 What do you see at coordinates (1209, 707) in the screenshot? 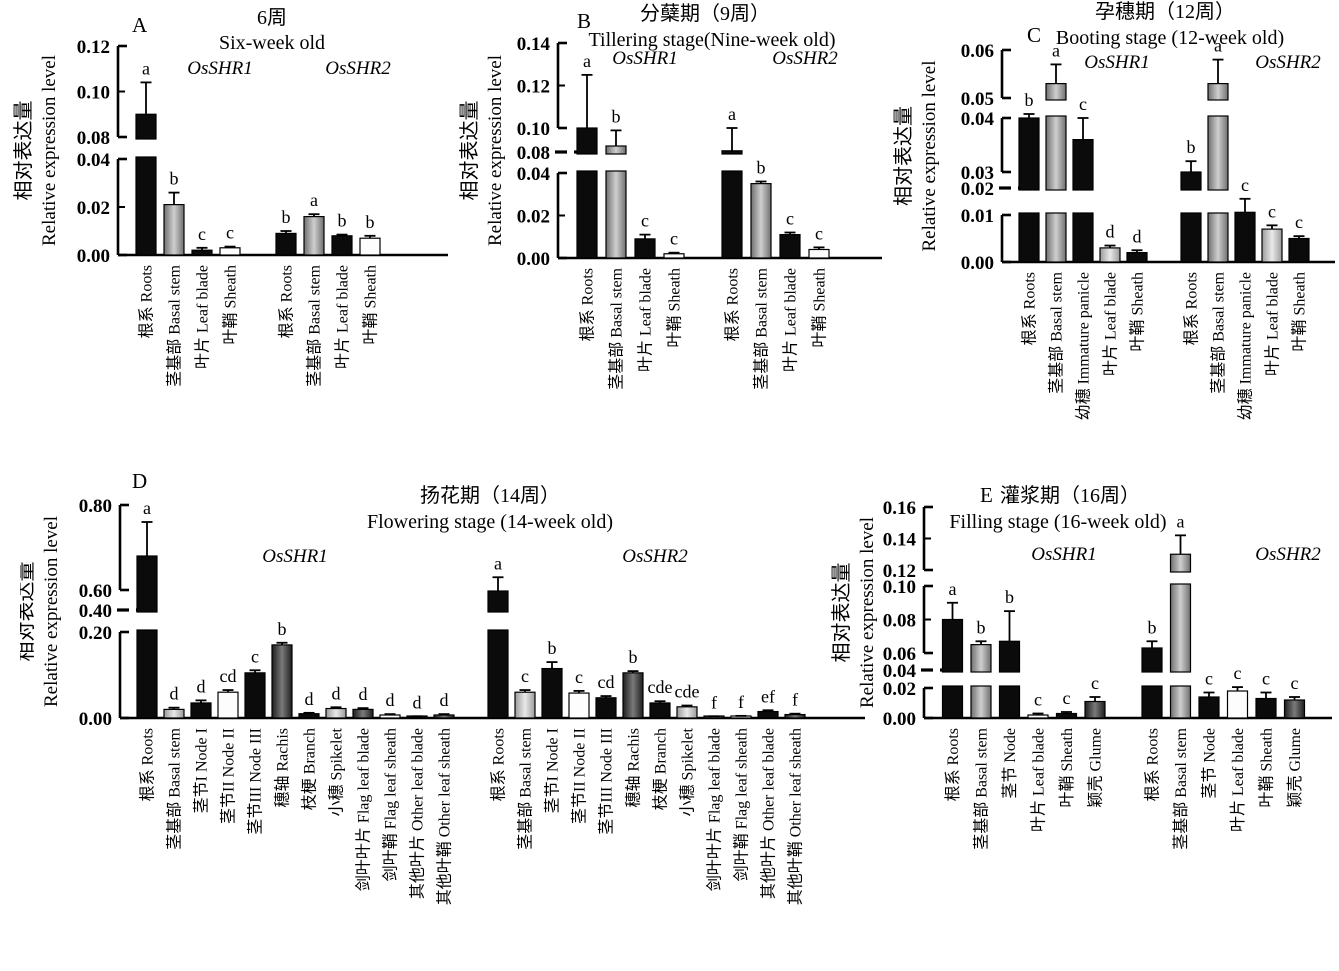
I see `bar-OsSHR2-node` at bounding box center [1209, 707].